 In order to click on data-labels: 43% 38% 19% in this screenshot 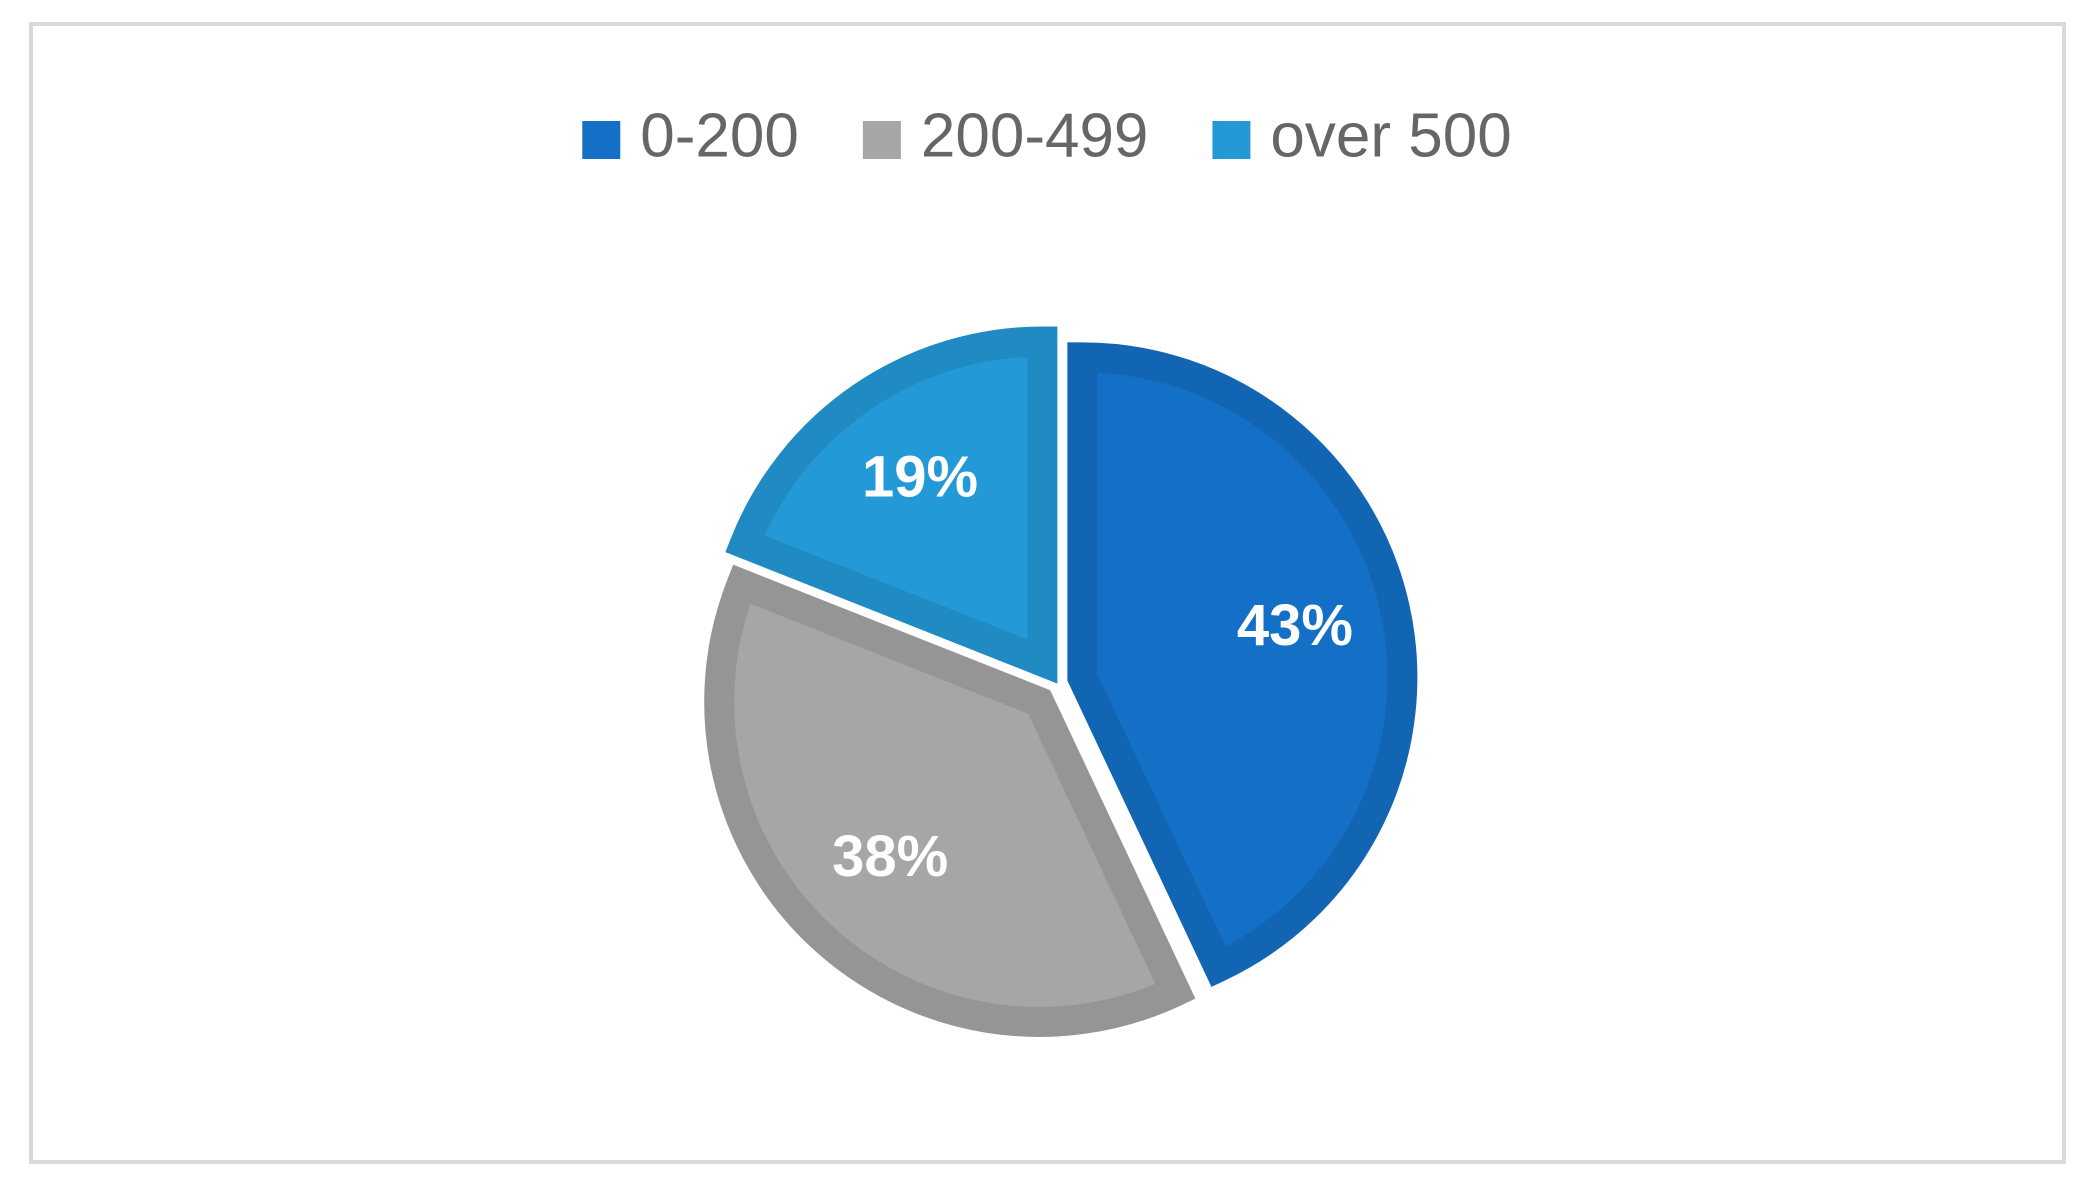, I will do `click(1092, 667)`.